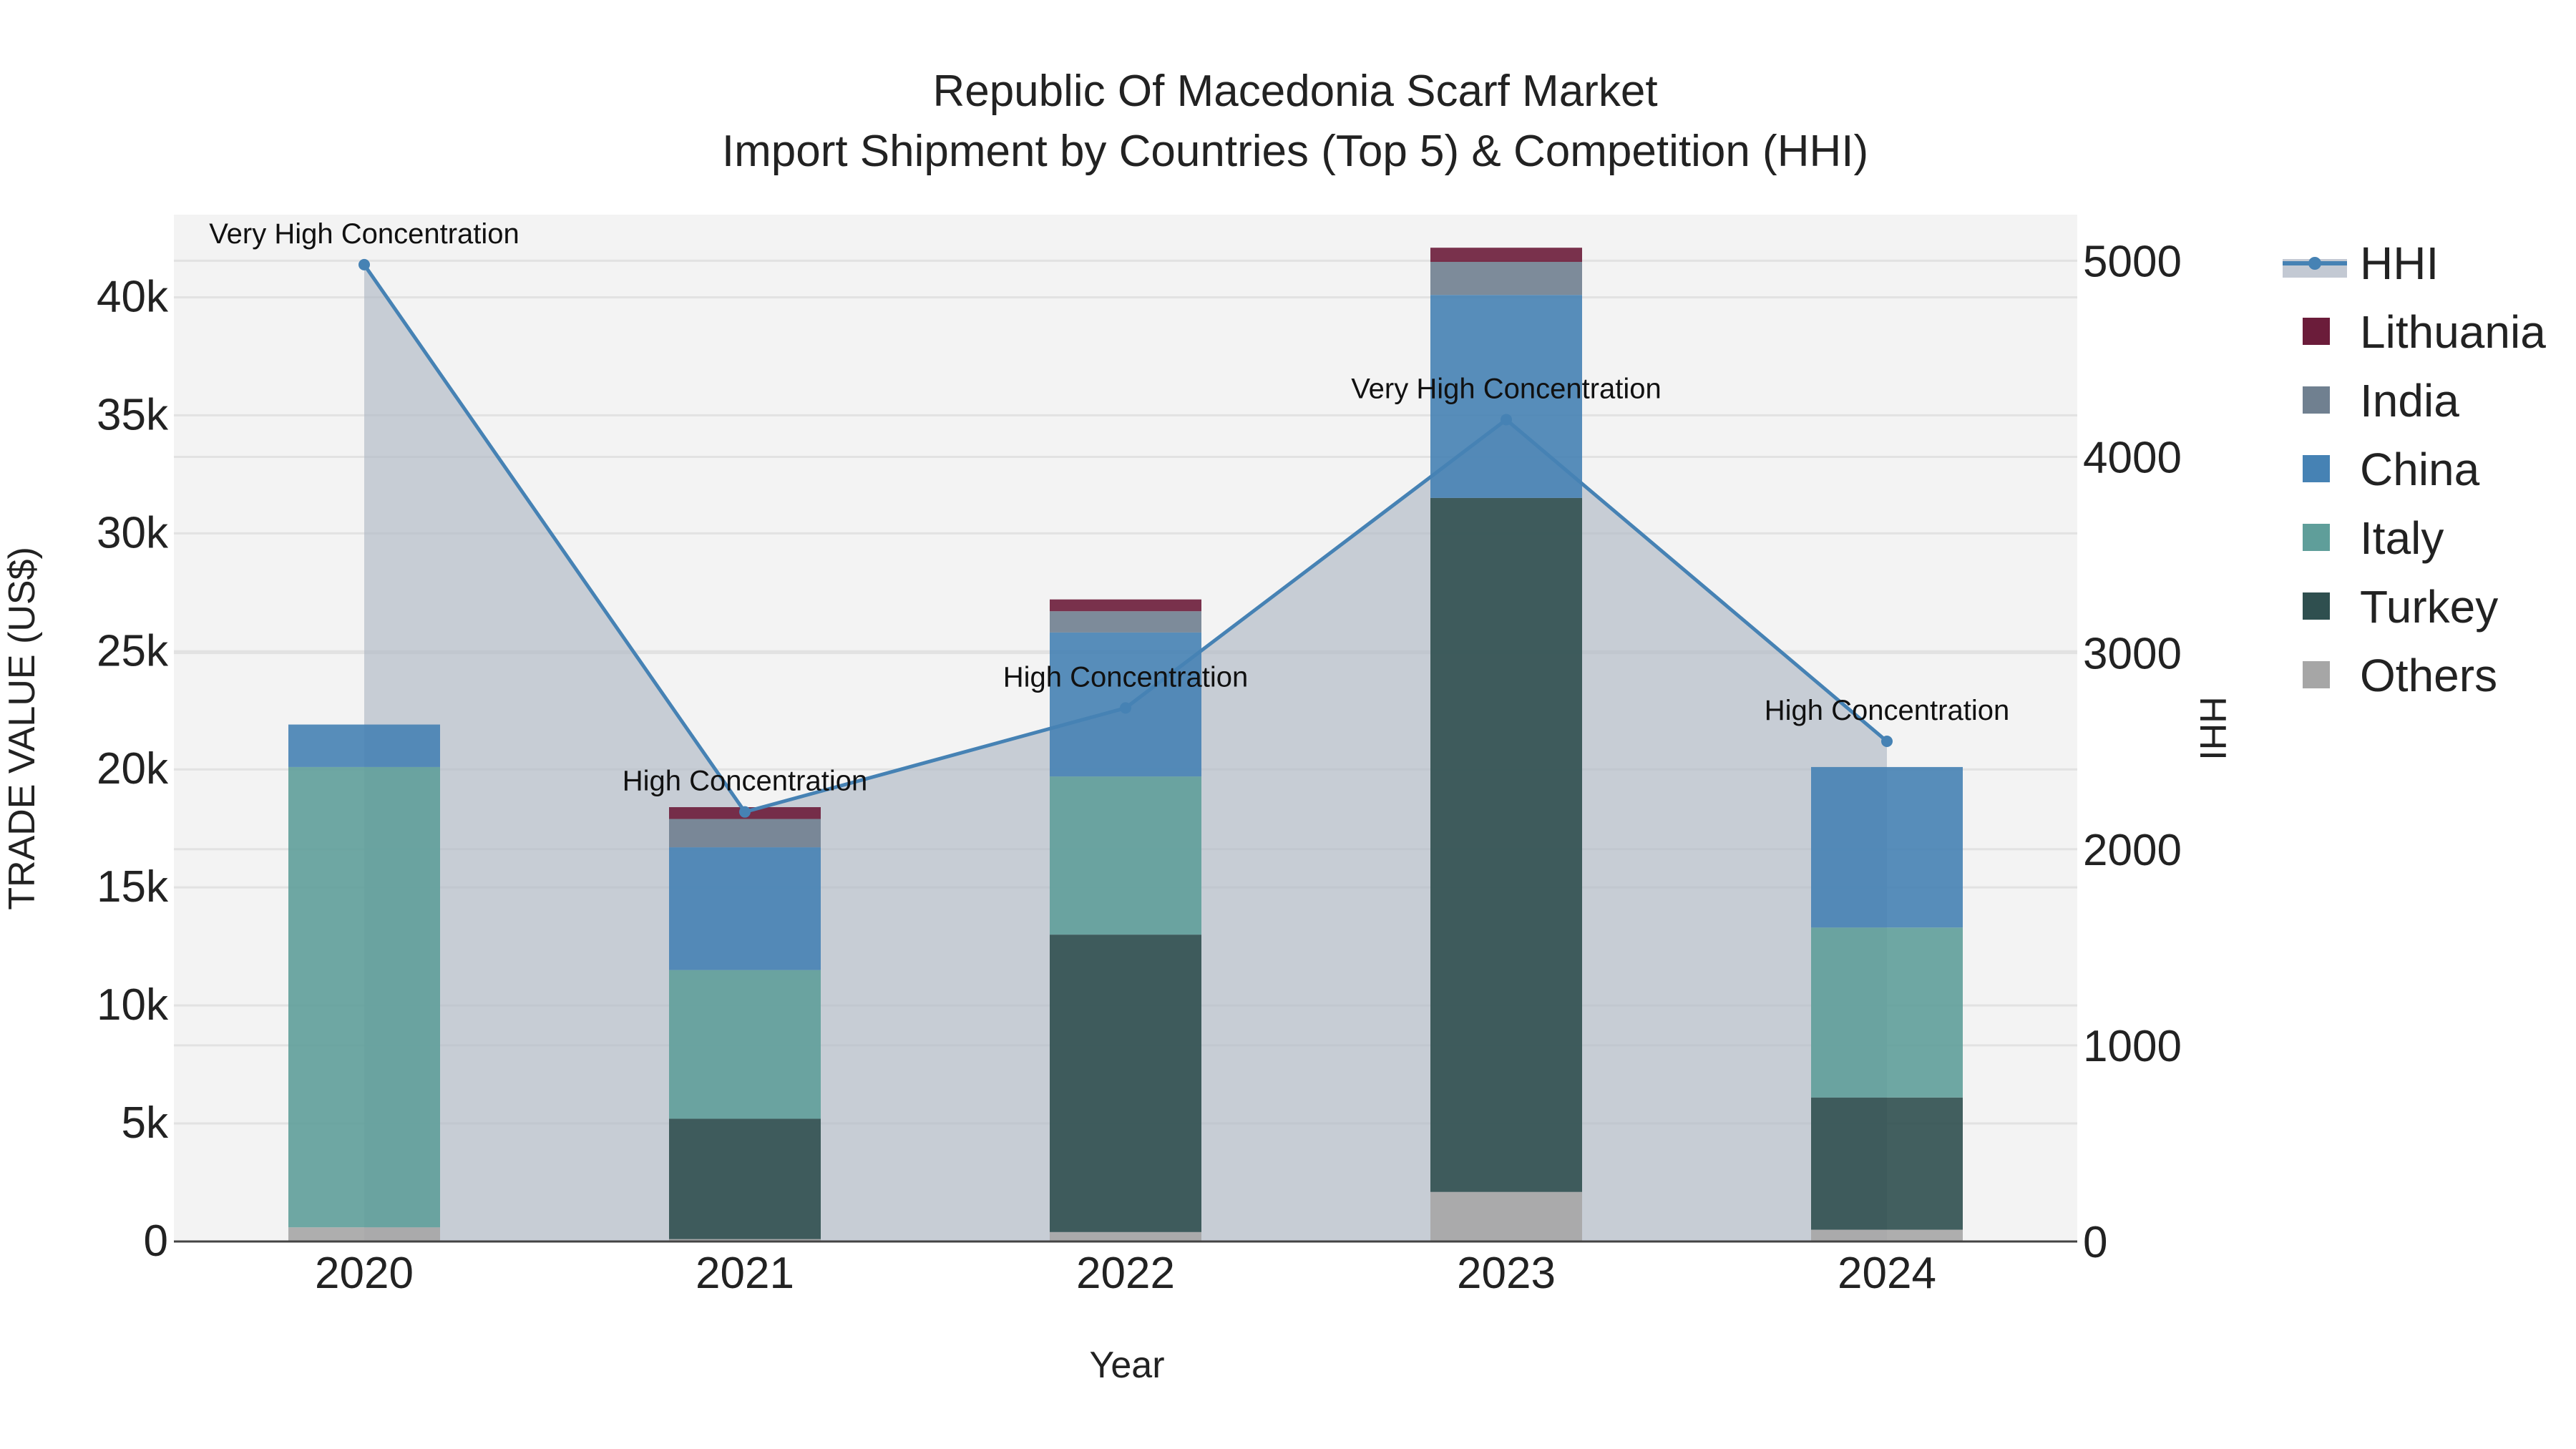 The width and height of the screenshot is (2576, 1449). I want to click on bar-italy-2020, so click(364, 997).